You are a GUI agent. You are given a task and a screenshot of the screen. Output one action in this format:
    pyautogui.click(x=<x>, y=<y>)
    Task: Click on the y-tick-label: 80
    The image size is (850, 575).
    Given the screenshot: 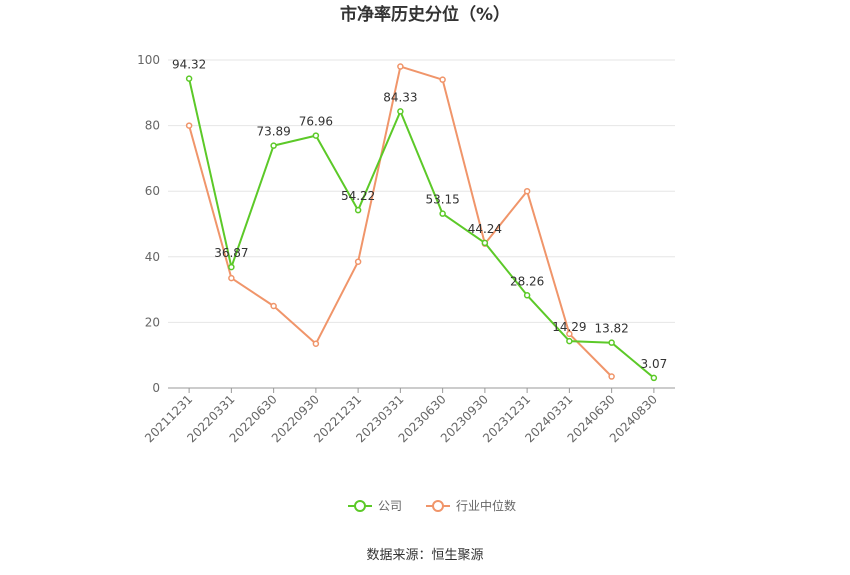 What is the action you would take?
    pyautogui.click(x=152, y=126)
    